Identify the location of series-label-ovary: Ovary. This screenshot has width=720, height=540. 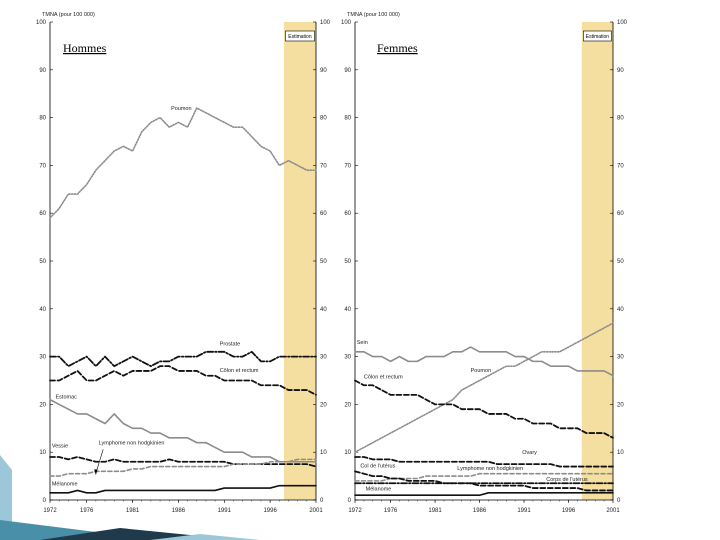
(529, 453).